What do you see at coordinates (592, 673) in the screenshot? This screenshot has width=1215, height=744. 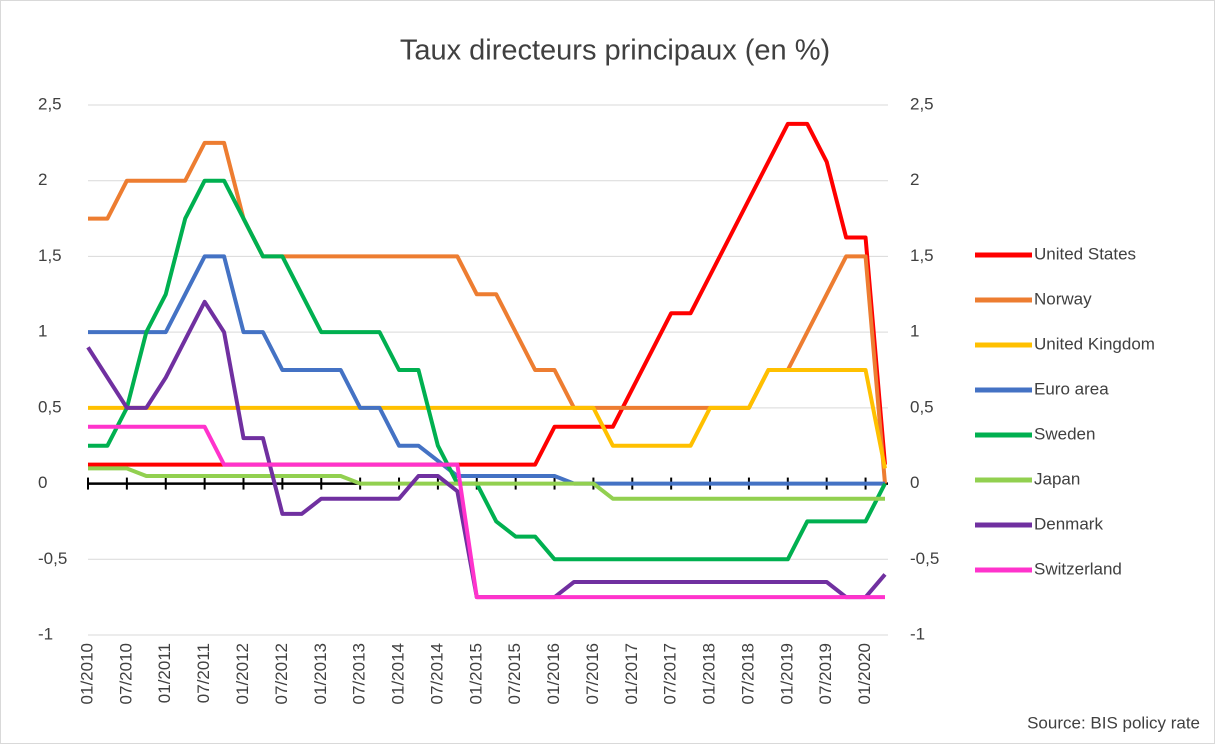 I see `x-tick-label: 07/2016` at bounding box center [592, 673].